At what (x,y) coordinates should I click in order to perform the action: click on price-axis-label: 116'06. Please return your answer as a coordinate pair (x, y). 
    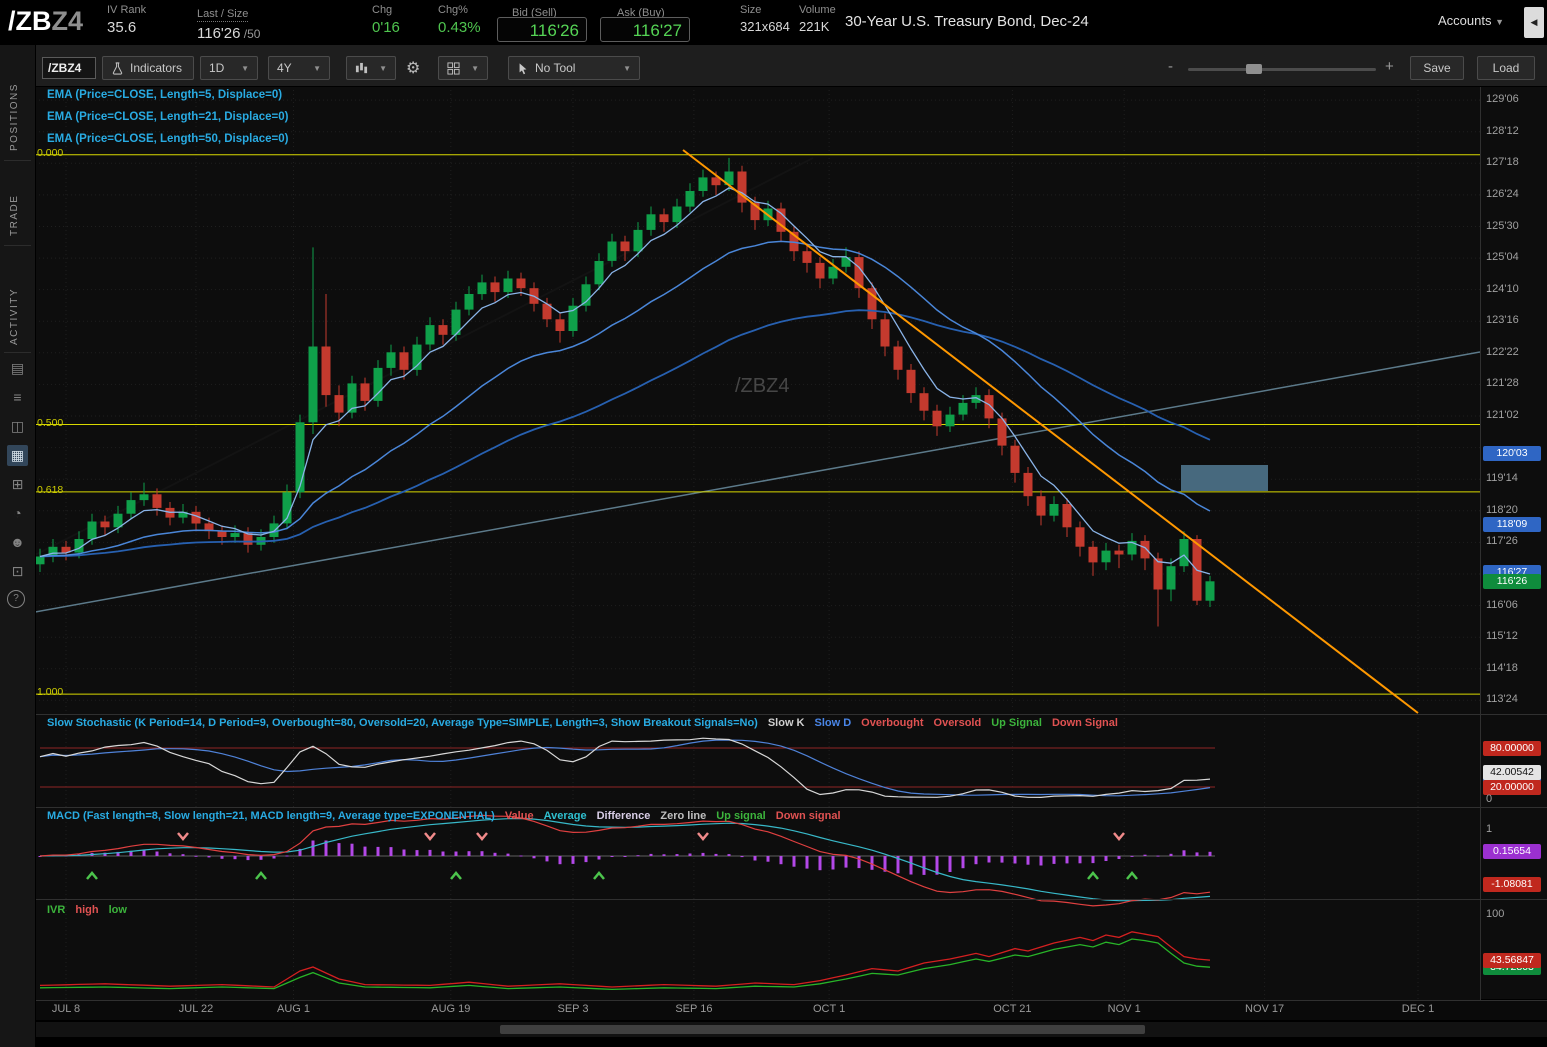
    Looking at the image, I should click on (1502, 604).